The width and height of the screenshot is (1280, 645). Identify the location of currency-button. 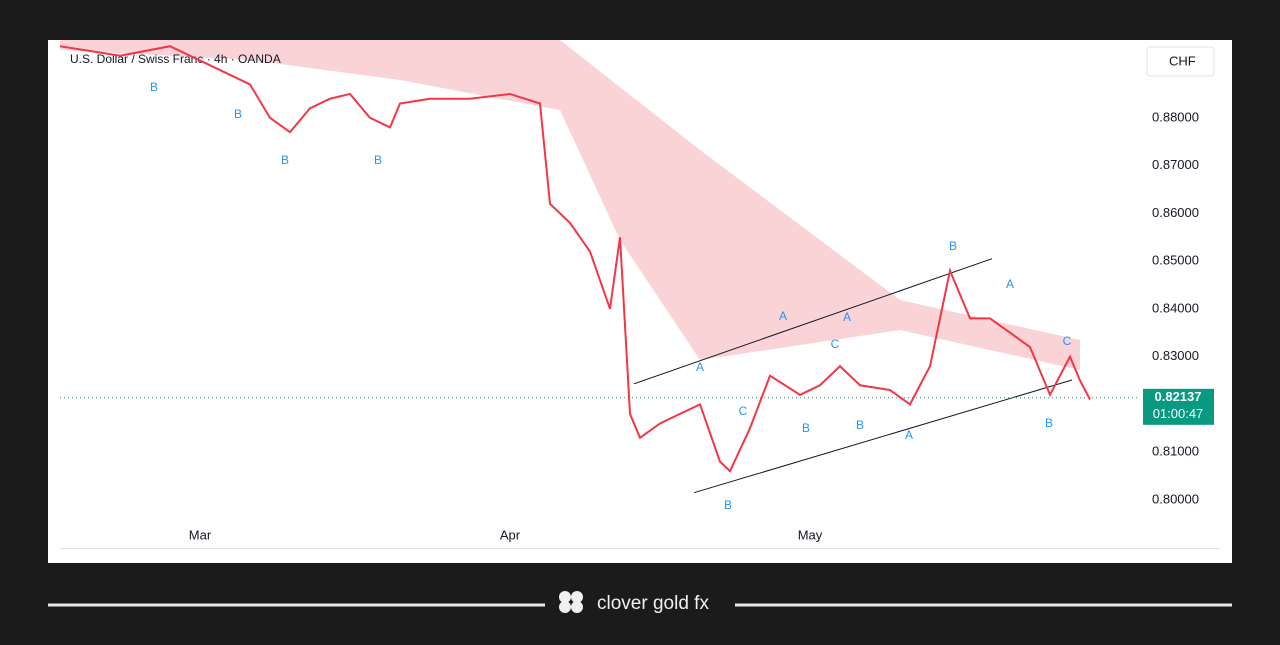
(1180, 61).